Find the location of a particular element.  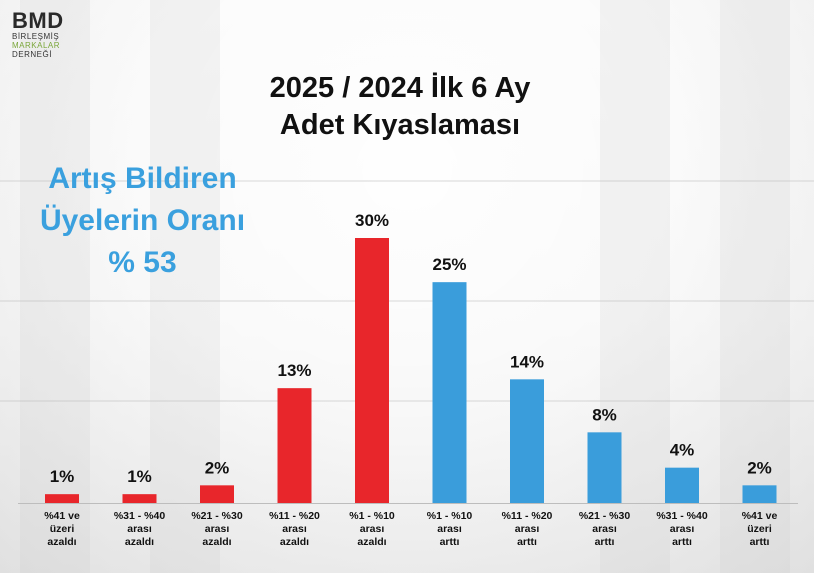

chart-title-line-2: Adet Kıyaslaması is located at coordinates (400, 125).